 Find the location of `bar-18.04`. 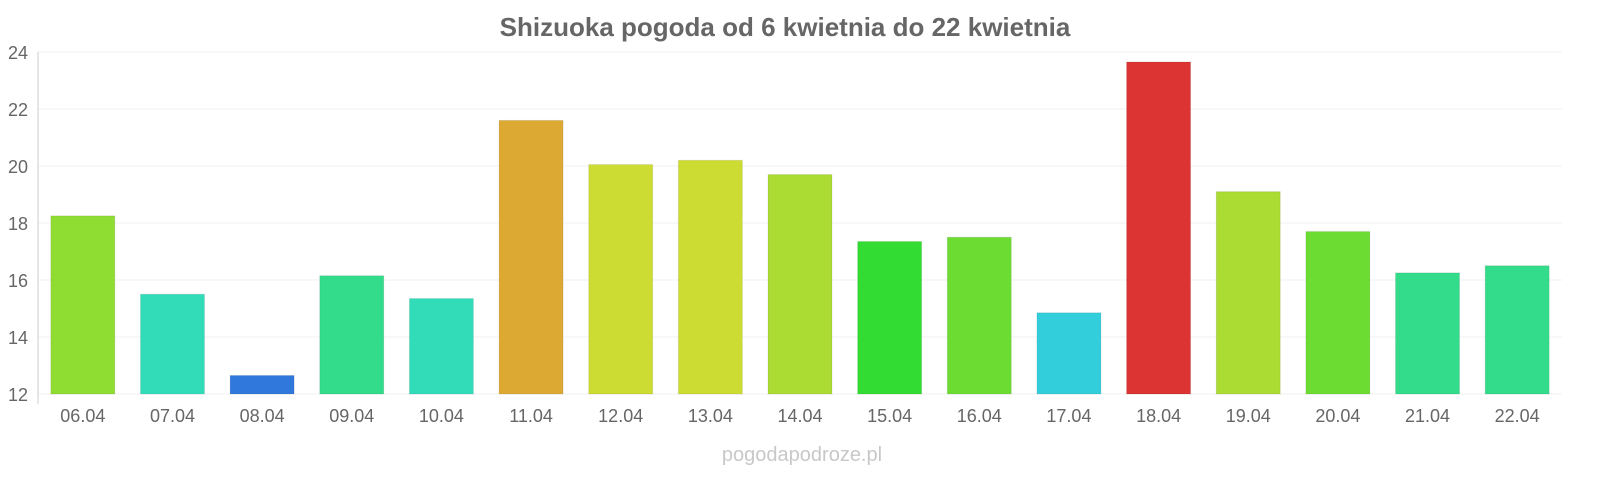

bar-18.04 is located at coordinates (1159, 228).